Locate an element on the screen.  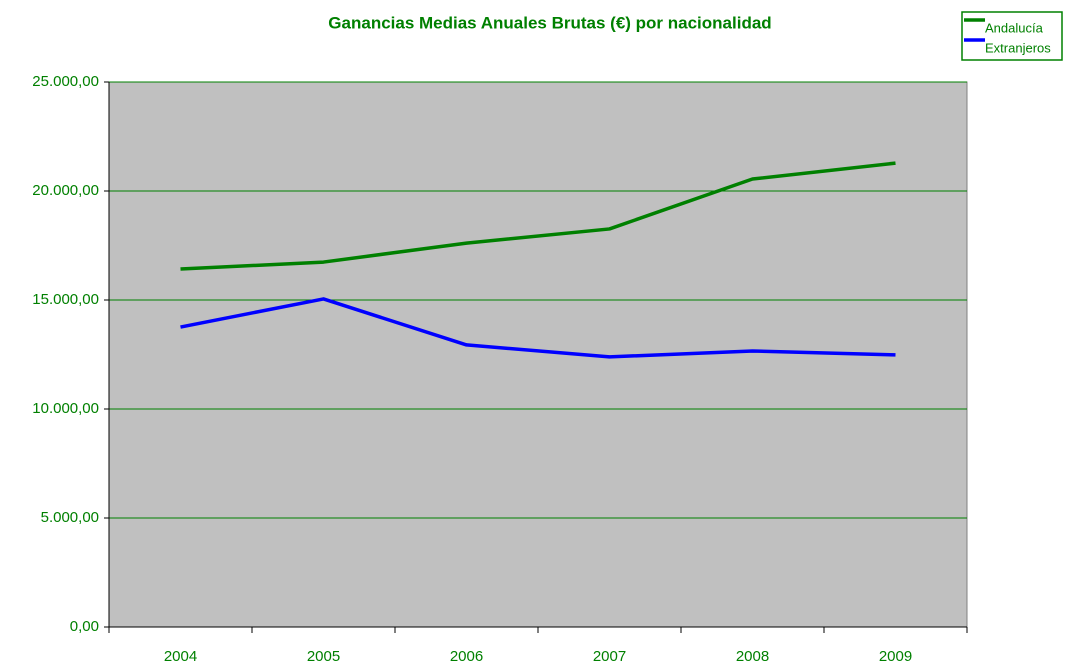
y-tick-label: 20.000,00 is located at coordinates (65, 190).